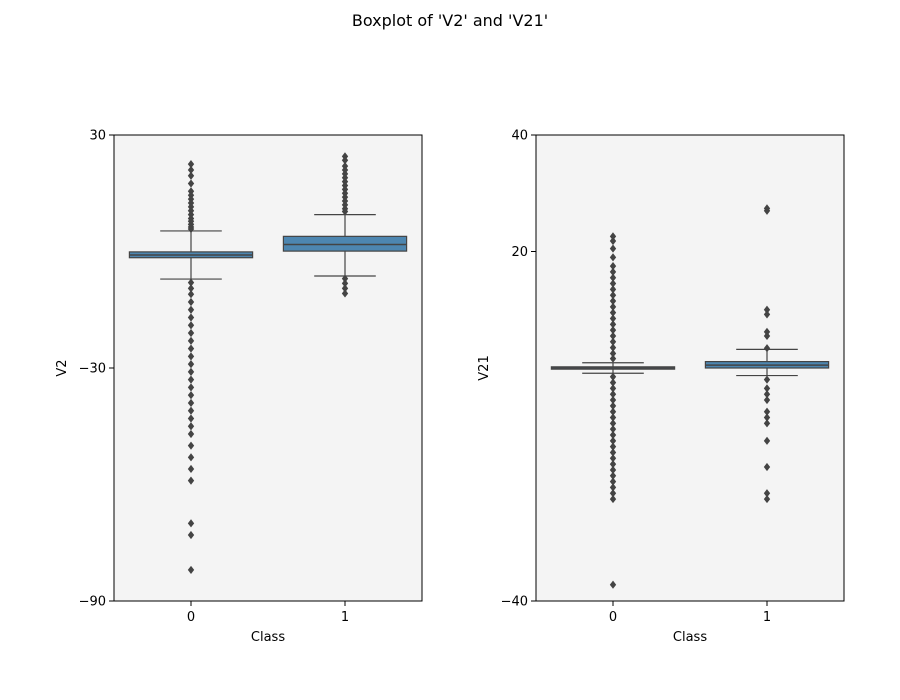 Image resolution: width=900 pixels, height=700 pixels. I want to click on y-tick-label: 20, so click(519, 252).